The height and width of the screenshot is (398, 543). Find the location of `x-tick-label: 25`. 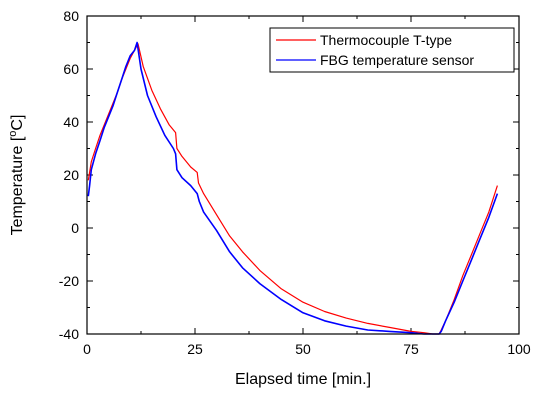

x-tick-label: 25 is located at coordinates (195, 349).